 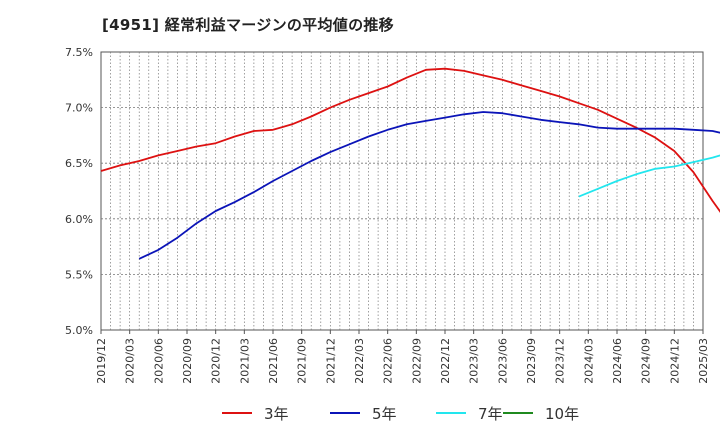 What do you see at coordinates (502, 361) in the screenshot?
I see `x-tick-label: 2023/06` at bounding box center [502, 361].